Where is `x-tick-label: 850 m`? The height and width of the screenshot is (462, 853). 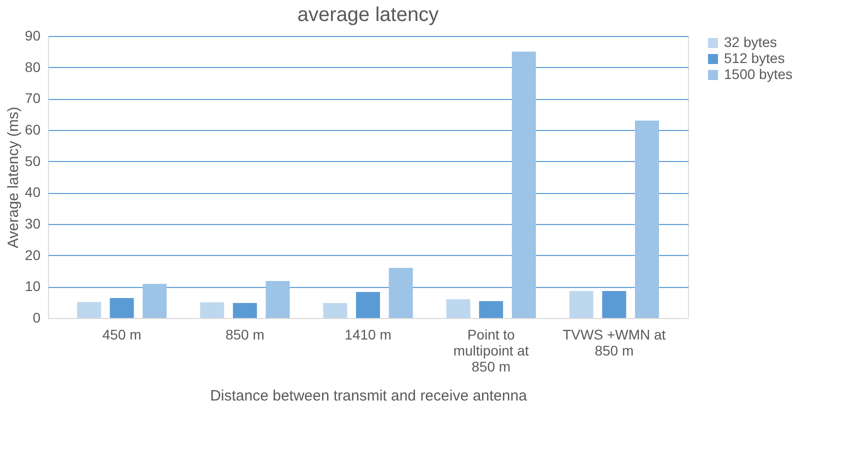 x-tick-label: 850 m is located at coordinates (244, 334).